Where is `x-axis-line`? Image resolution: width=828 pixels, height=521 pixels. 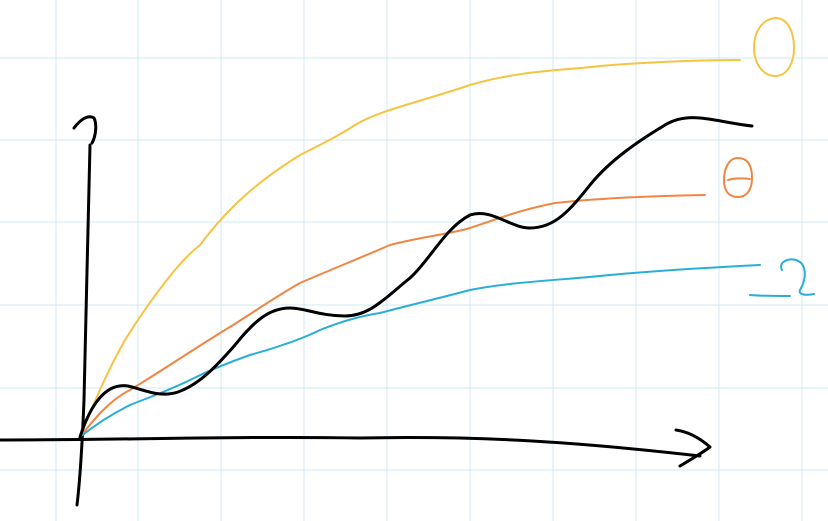
x-axis-line is located at coordinates (351, 446).